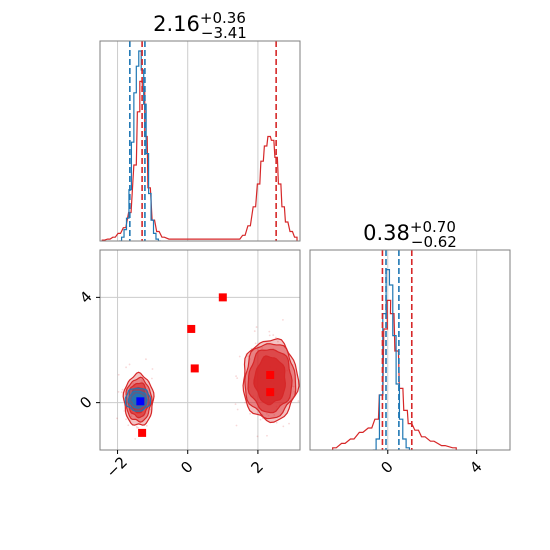  Describe the element at coordinates (256, 467) in the screenshot. I see `scatter-xtick-label: 2` at that location.